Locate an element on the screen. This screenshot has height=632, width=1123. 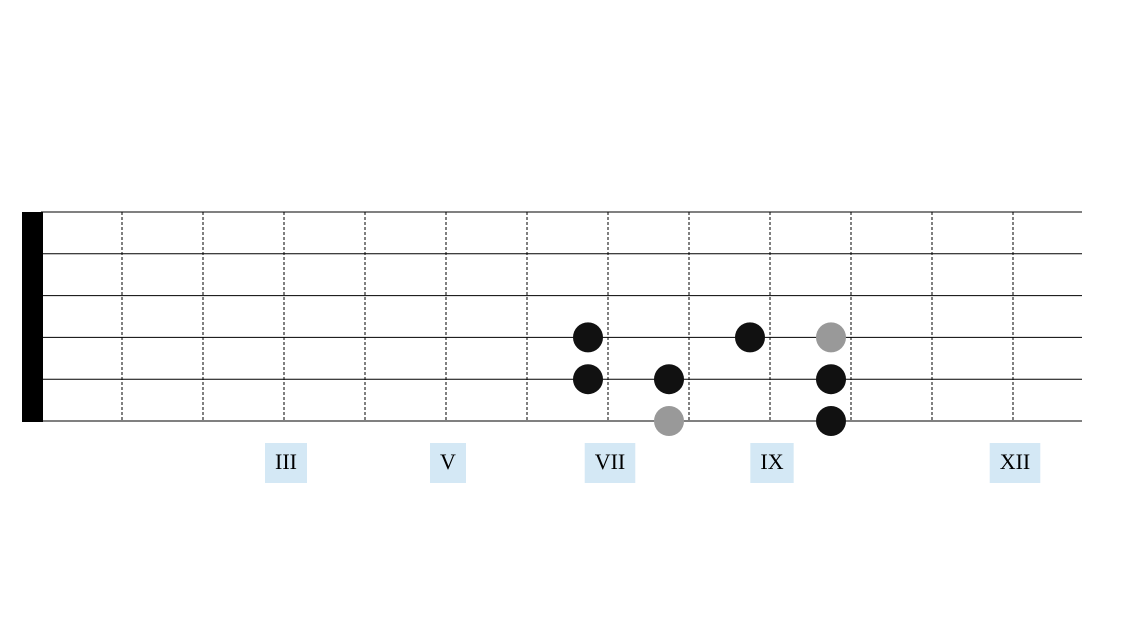
fret-marker-label: XII is located at coordinates (1015, 461).